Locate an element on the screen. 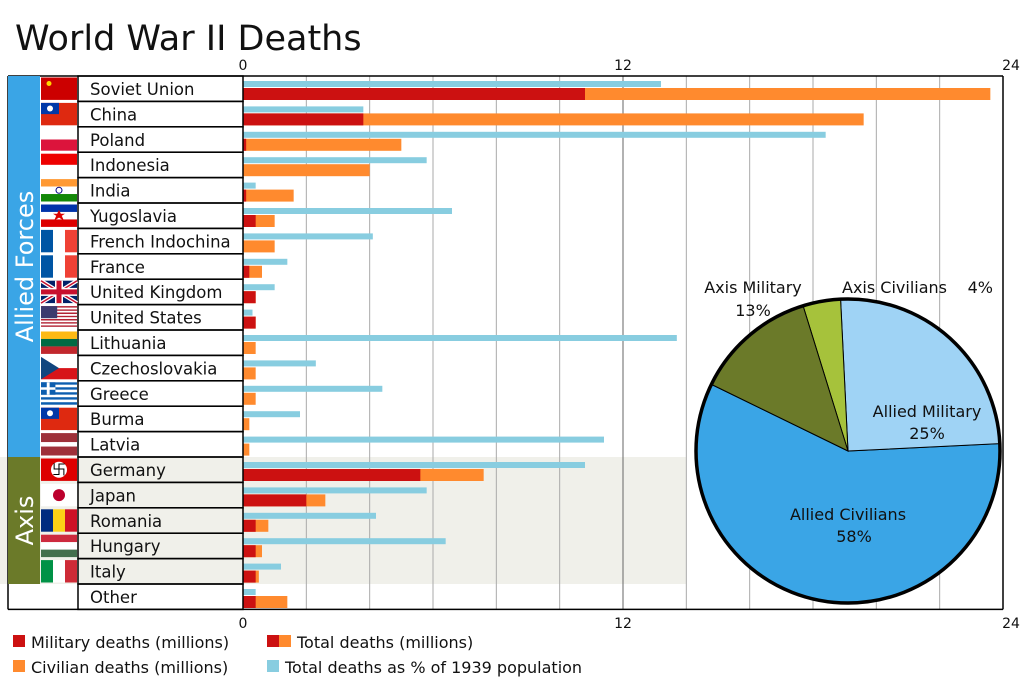 The width and height of the screenshot is (1024, 684). greece-flag-icon is located at coordinates (59, 393).